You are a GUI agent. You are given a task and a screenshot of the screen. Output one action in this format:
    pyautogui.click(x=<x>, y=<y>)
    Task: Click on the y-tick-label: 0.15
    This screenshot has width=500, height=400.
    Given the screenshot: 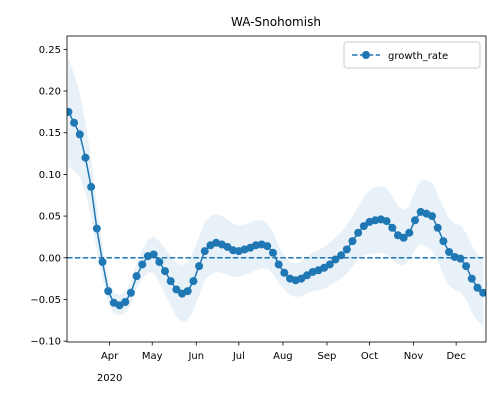 What is the action you would take?
    pyautogui.click(x=50, y=133)
    